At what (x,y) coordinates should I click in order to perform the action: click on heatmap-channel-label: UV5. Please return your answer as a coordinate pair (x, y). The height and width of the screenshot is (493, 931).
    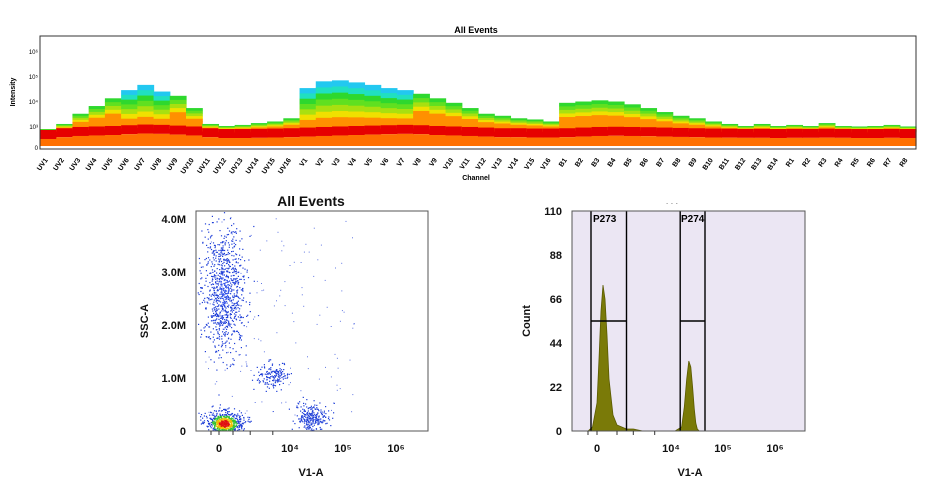
    Looking at the image, I should click on (108, 164).